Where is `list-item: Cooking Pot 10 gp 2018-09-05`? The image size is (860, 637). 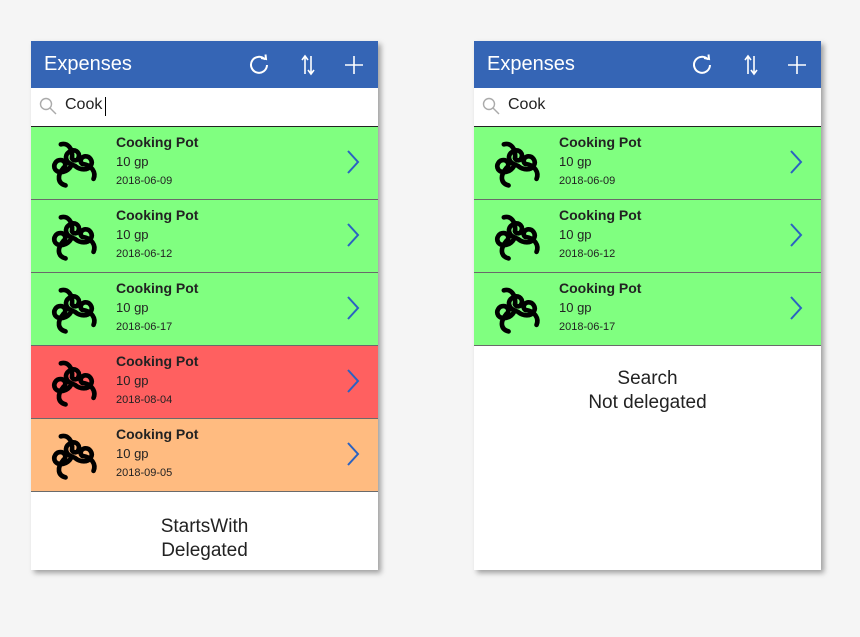
list-item: Cooking Pot 10 gp 2018-09-05 is located at coordinates (204, 455).